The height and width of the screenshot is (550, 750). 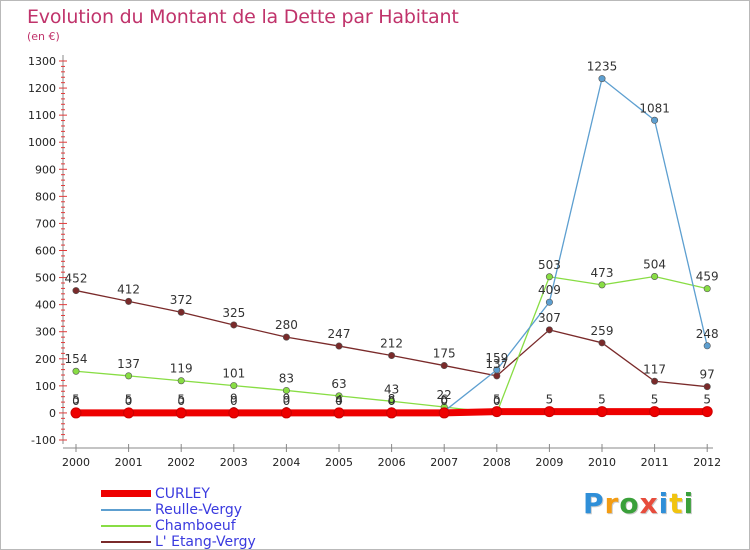 I want to click on chart-subtitle: (en €), so click(x=43, y=36).